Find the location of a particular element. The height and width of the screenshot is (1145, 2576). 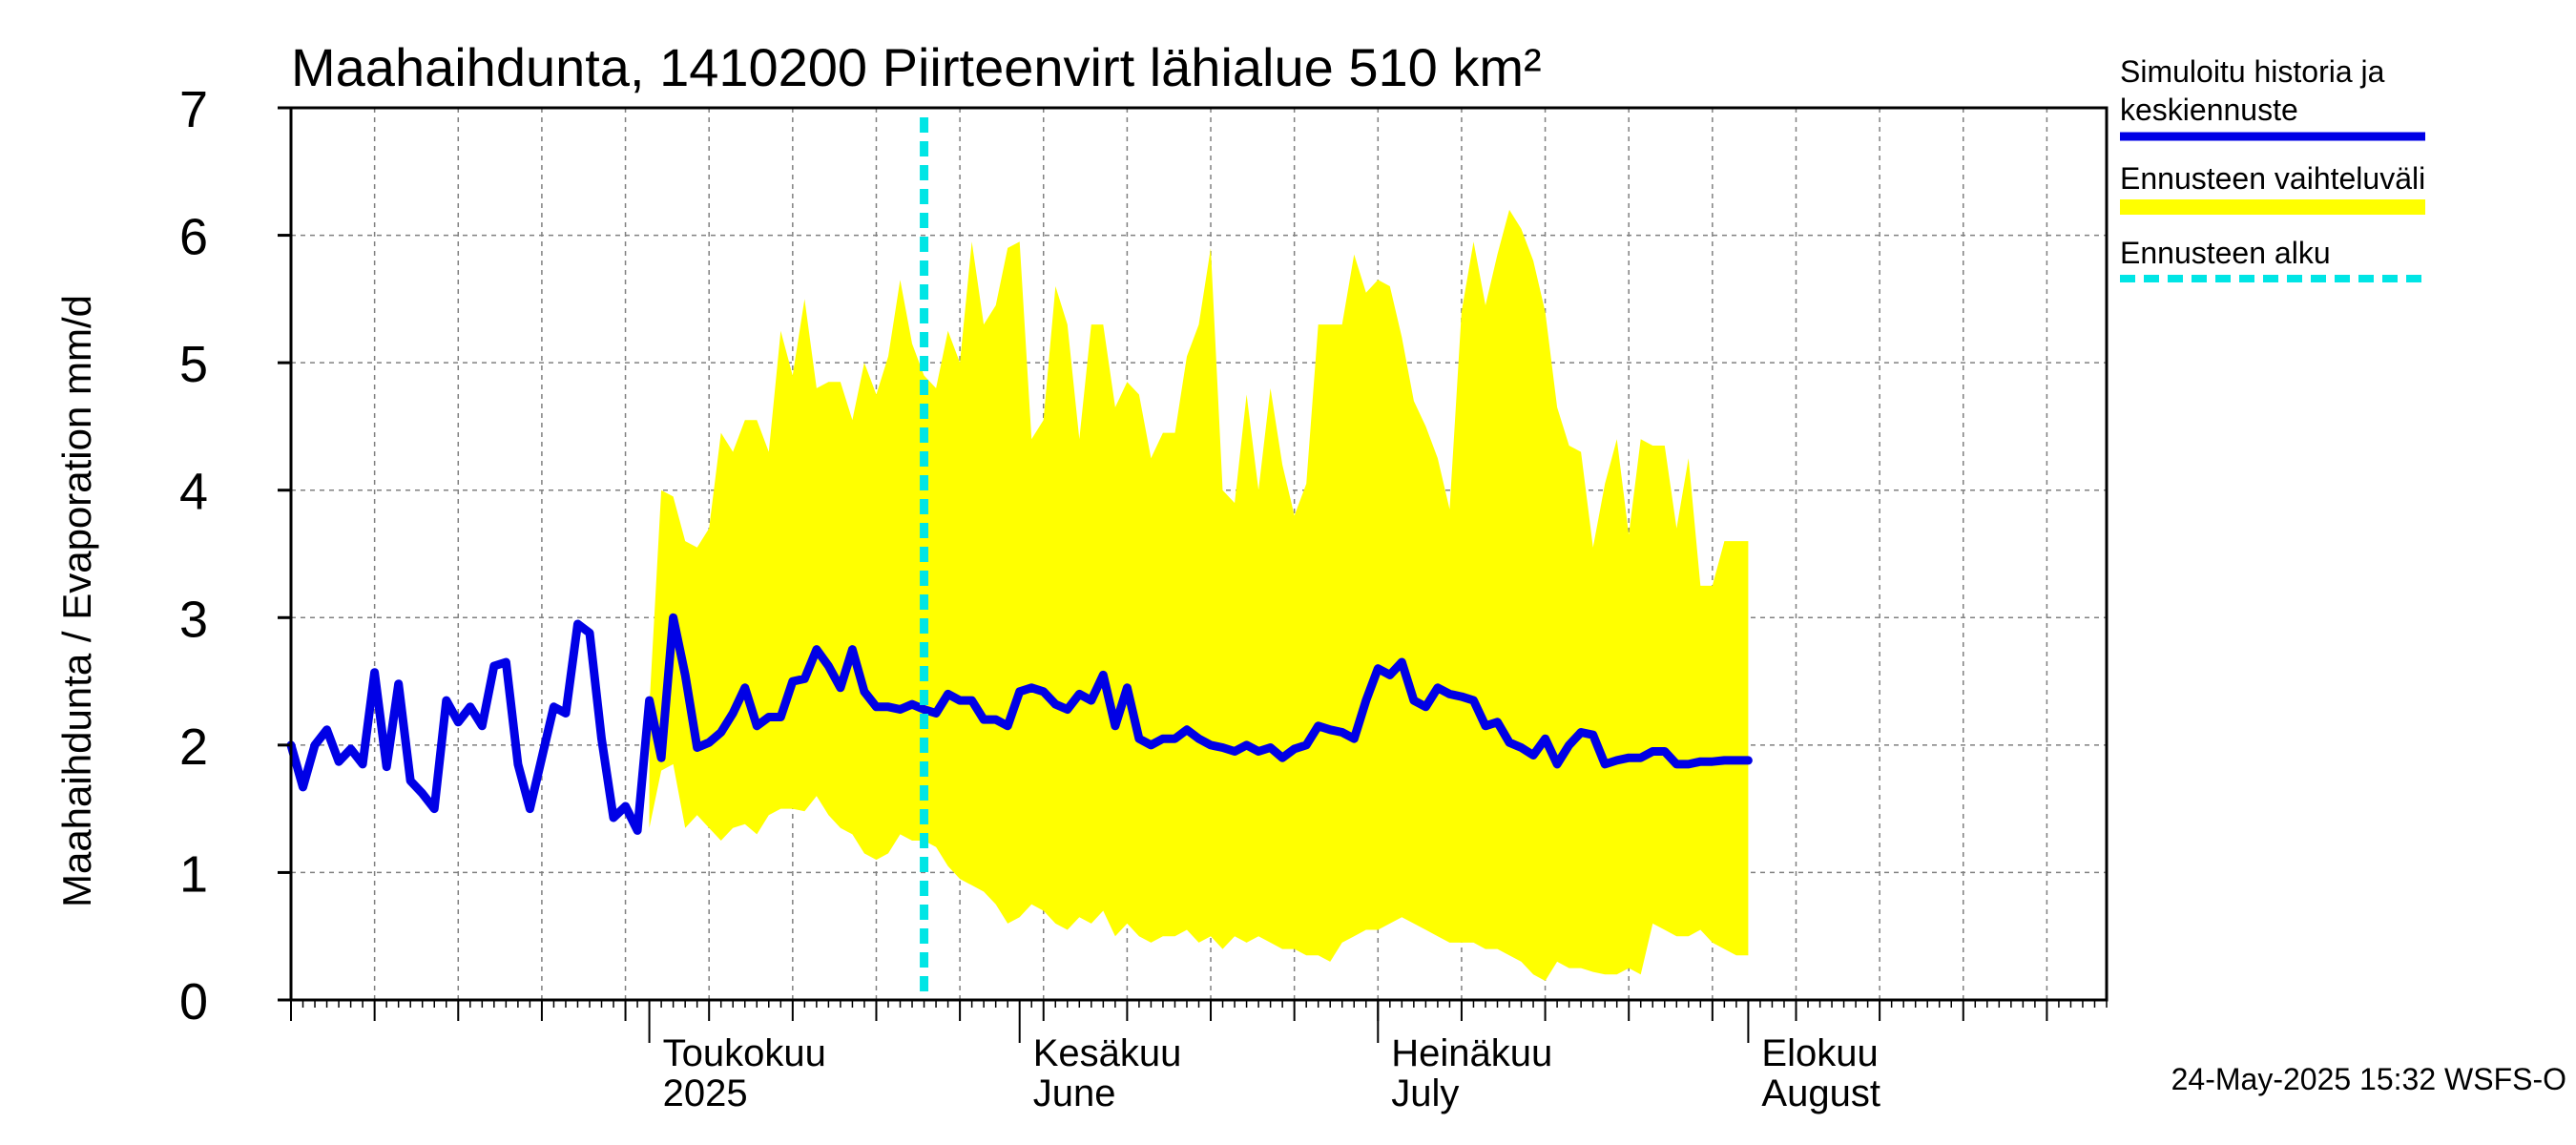

y-tick-label: 6 is located at coordinates (193, 238).